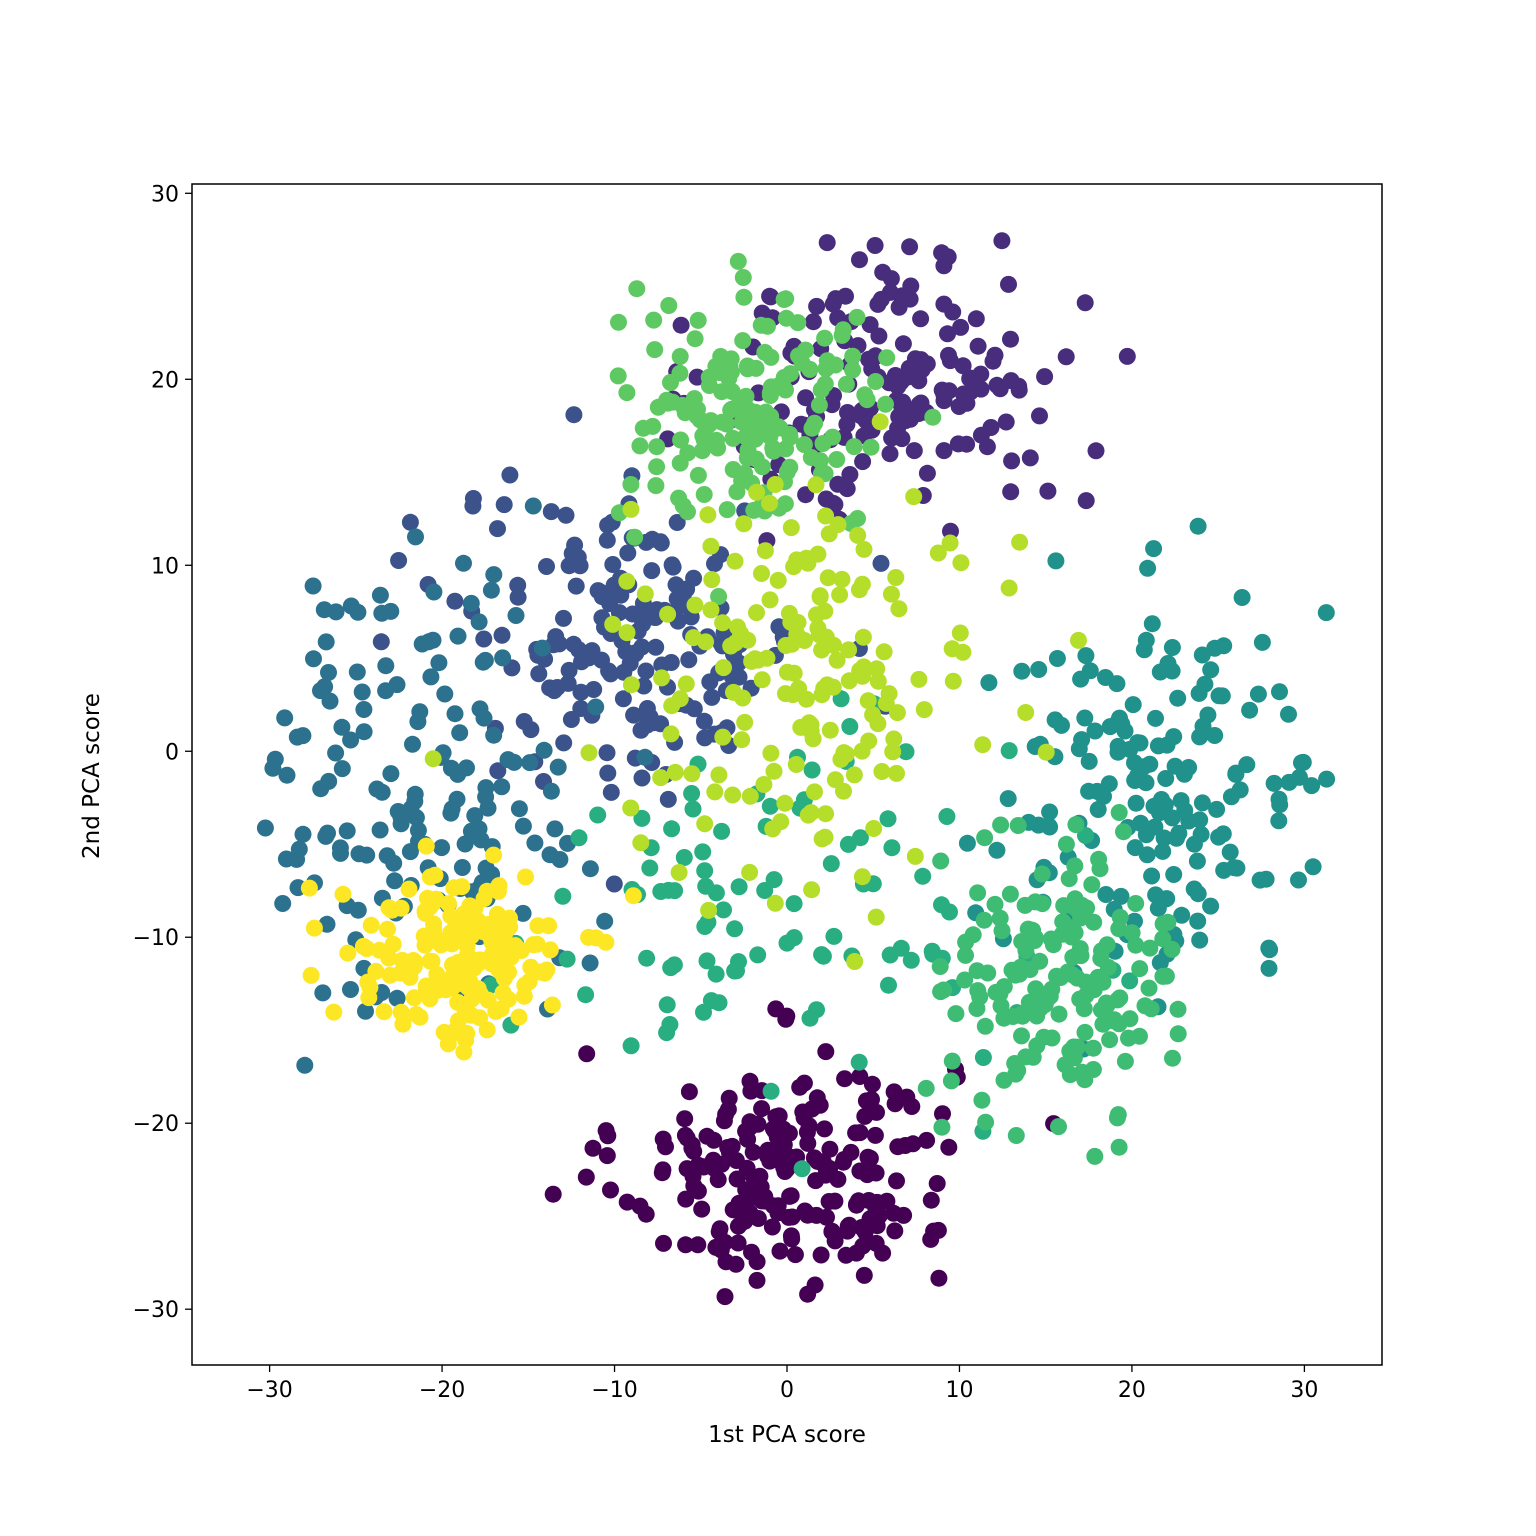  I want to click on y-tick-label: −10, so click(156, 938).